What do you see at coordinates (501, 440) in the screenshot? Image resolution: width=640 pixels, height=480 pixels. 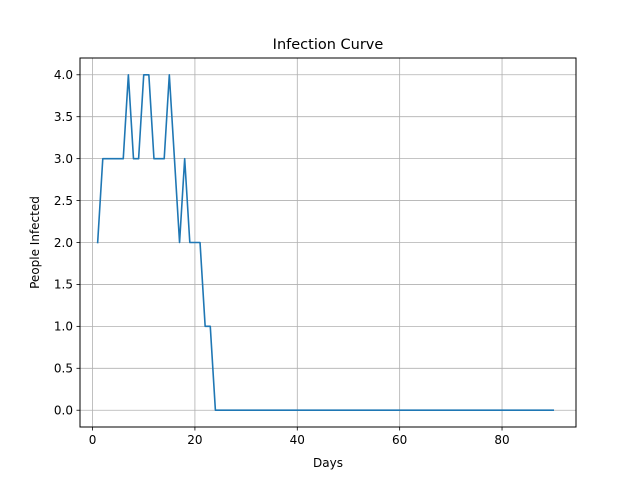 I see `x-tick-label: 80` at bounding box center [501, 440].